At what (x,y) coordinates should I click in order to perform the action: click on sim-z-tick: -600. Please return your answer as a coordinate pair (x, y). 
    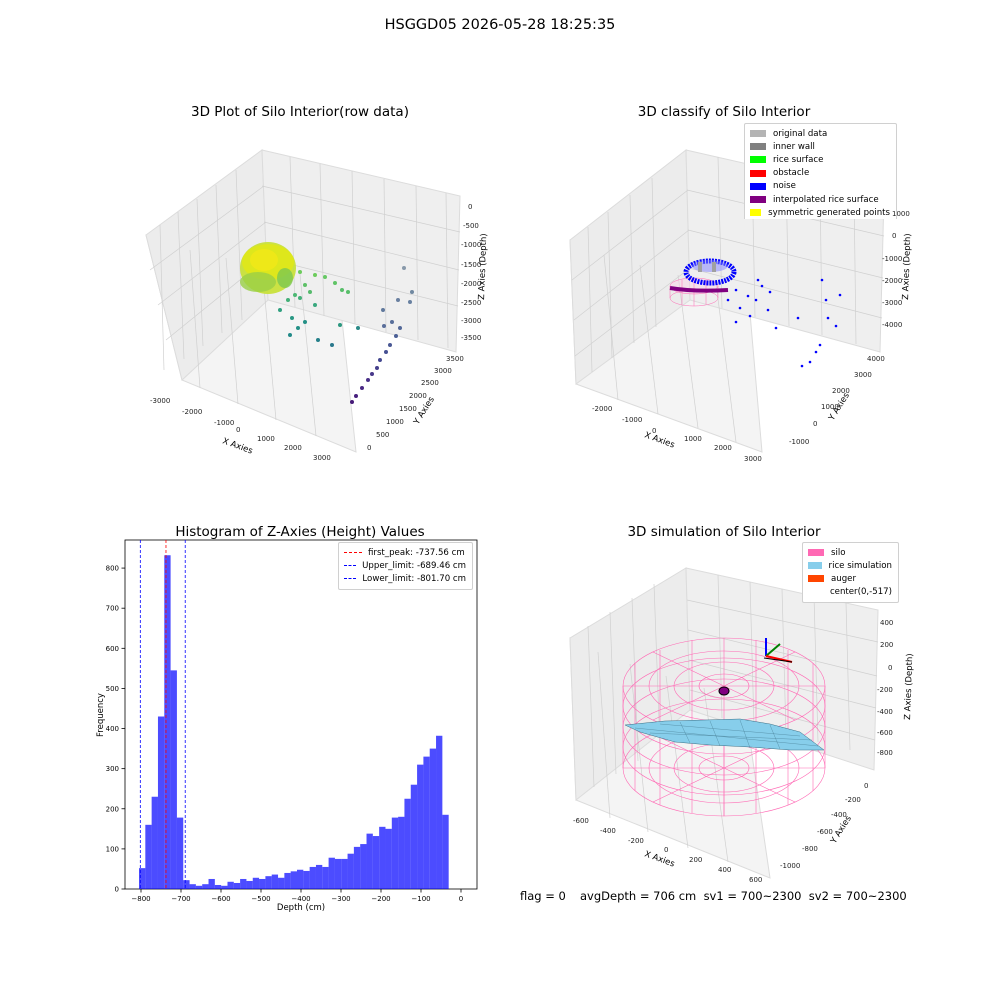
    Looking at the image, I should click on (885, 733).